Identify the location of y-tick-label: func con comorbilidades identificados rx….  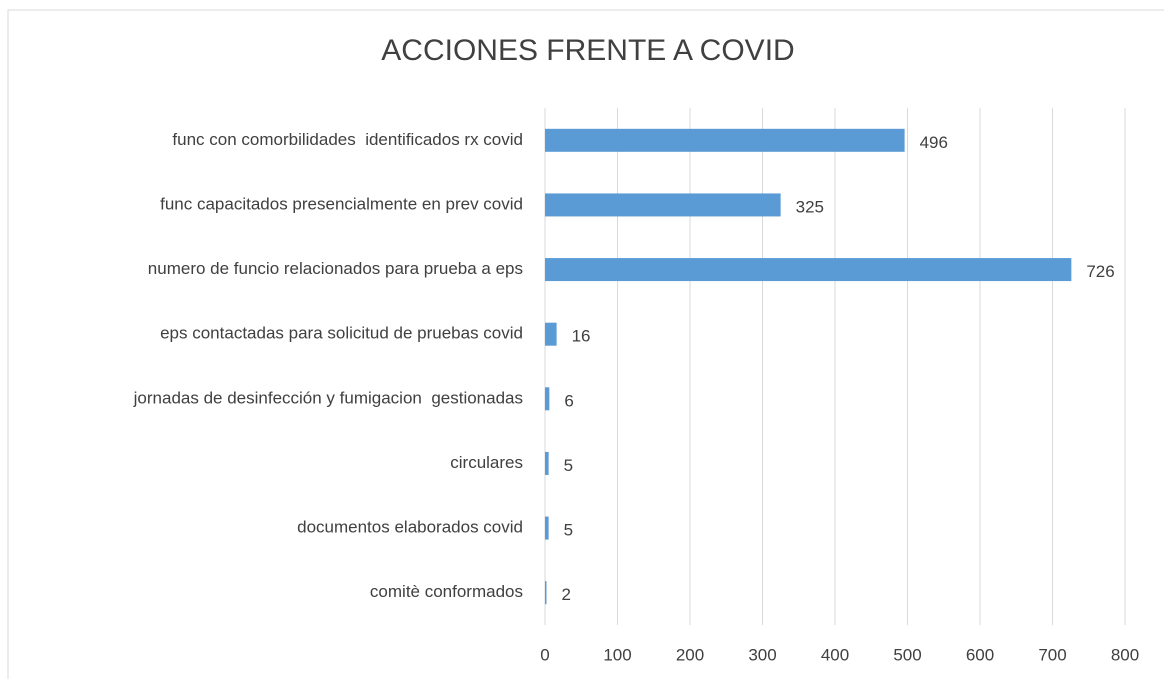
(347, 139).